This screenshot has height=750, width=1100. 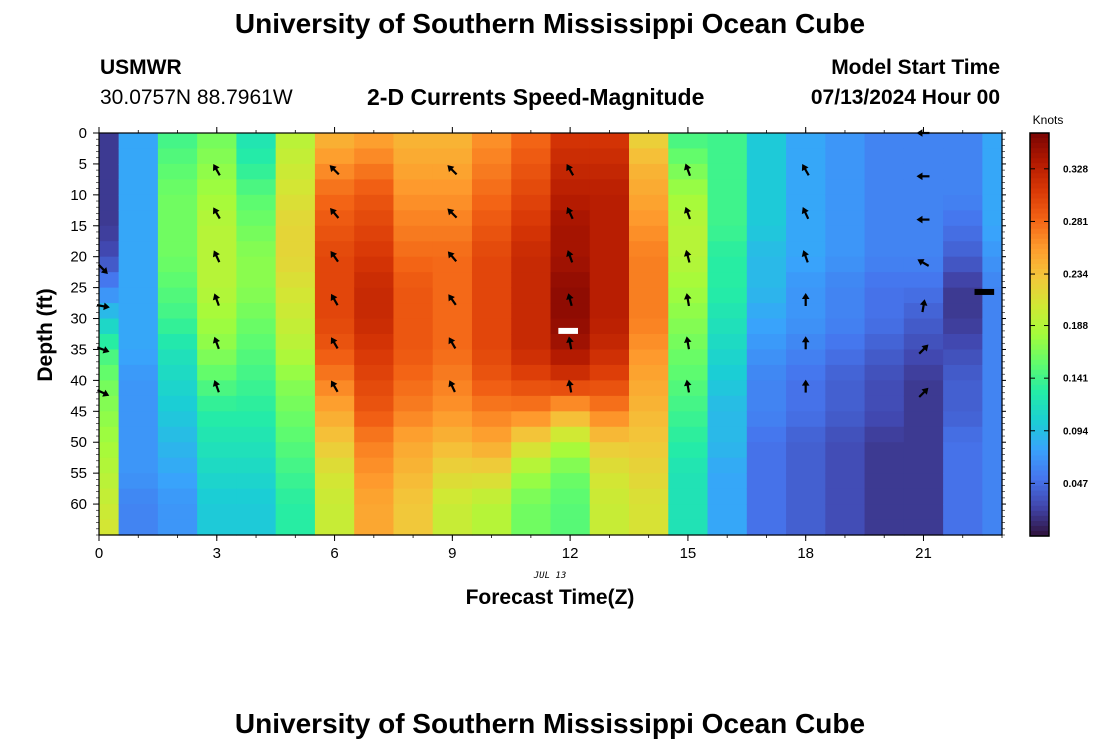 What do you see at coordinates (1075, 326) in the screenshot?
I see `colorbar-tick-label: 0.188` at bounding box center [1075, 326].